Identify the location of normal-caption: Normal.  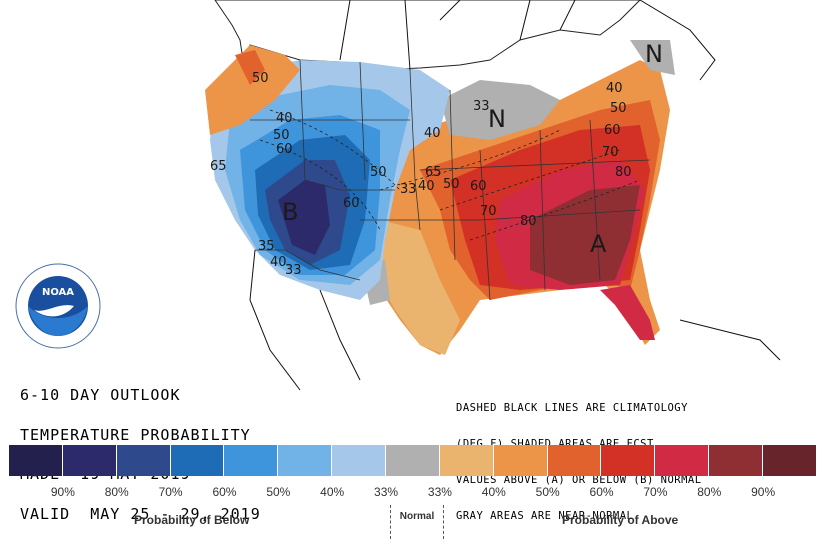
(417, 522).